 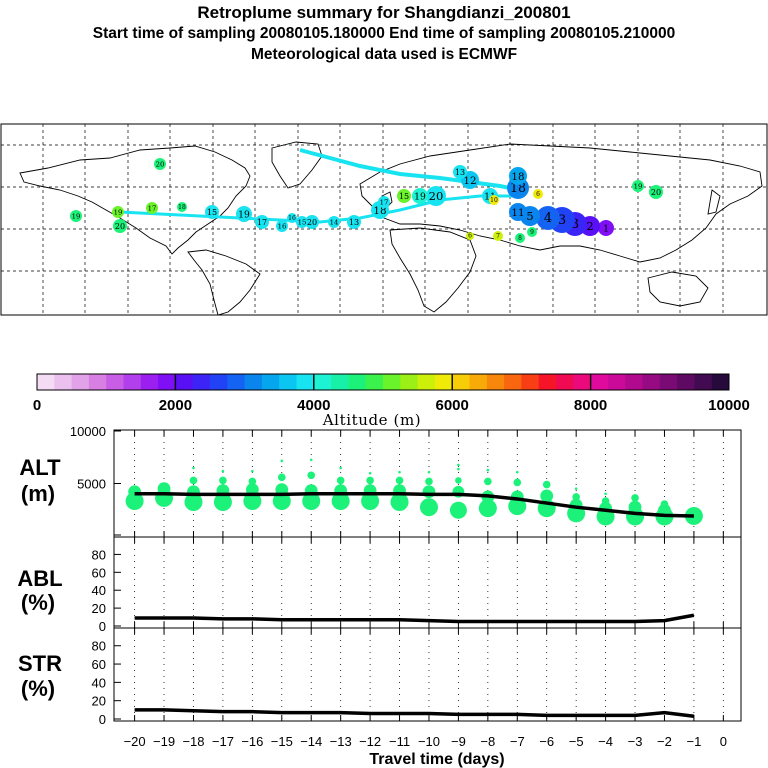 I want to click on abl-y-tick-label: 20, so click(x=99, y=608).